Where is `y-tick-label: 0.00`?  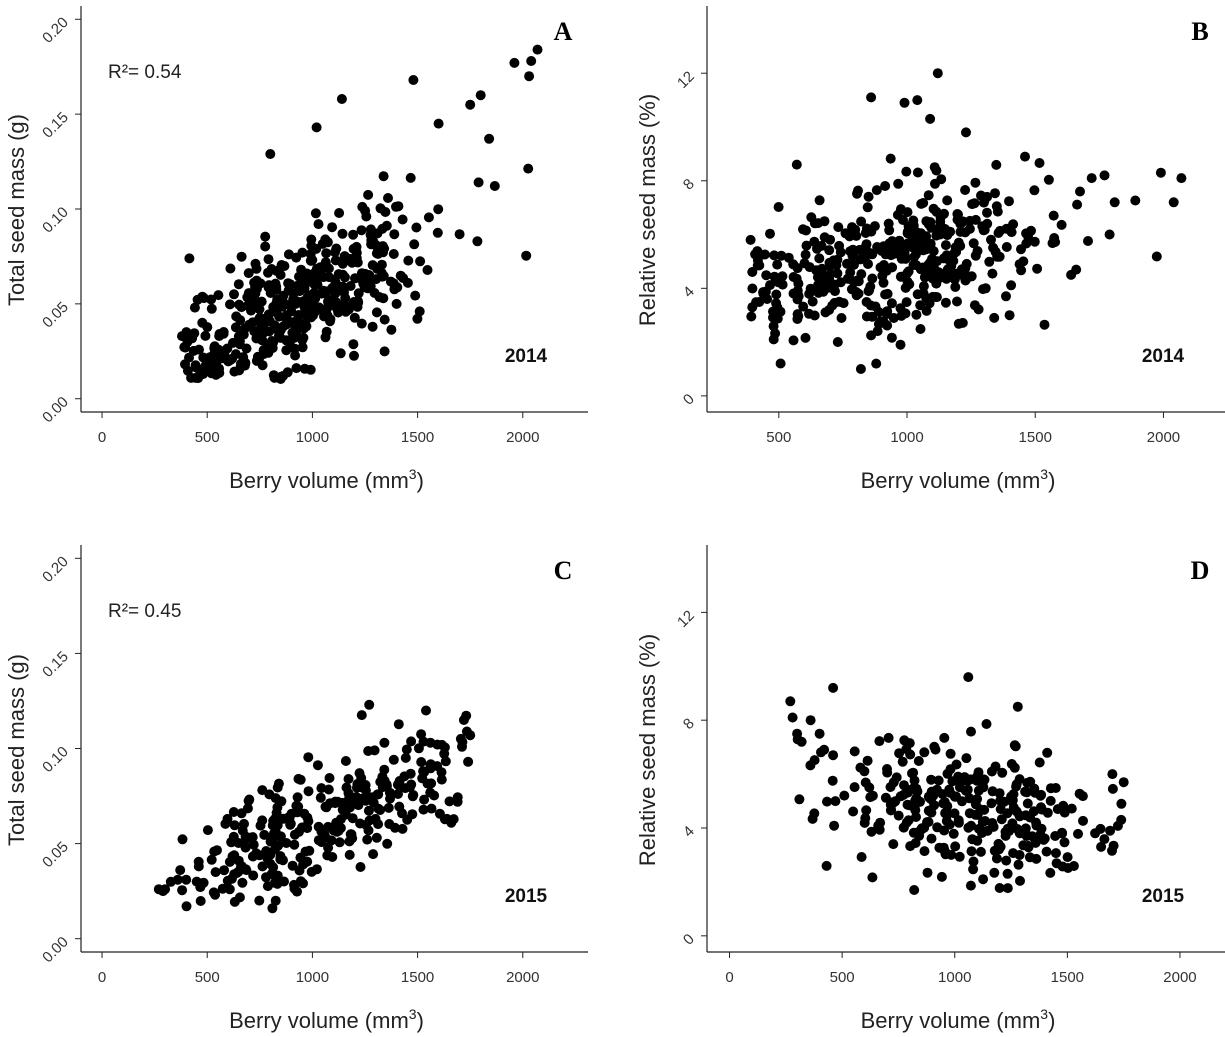
y-tick-label: 0.00 is located at coordinates (55, 410).